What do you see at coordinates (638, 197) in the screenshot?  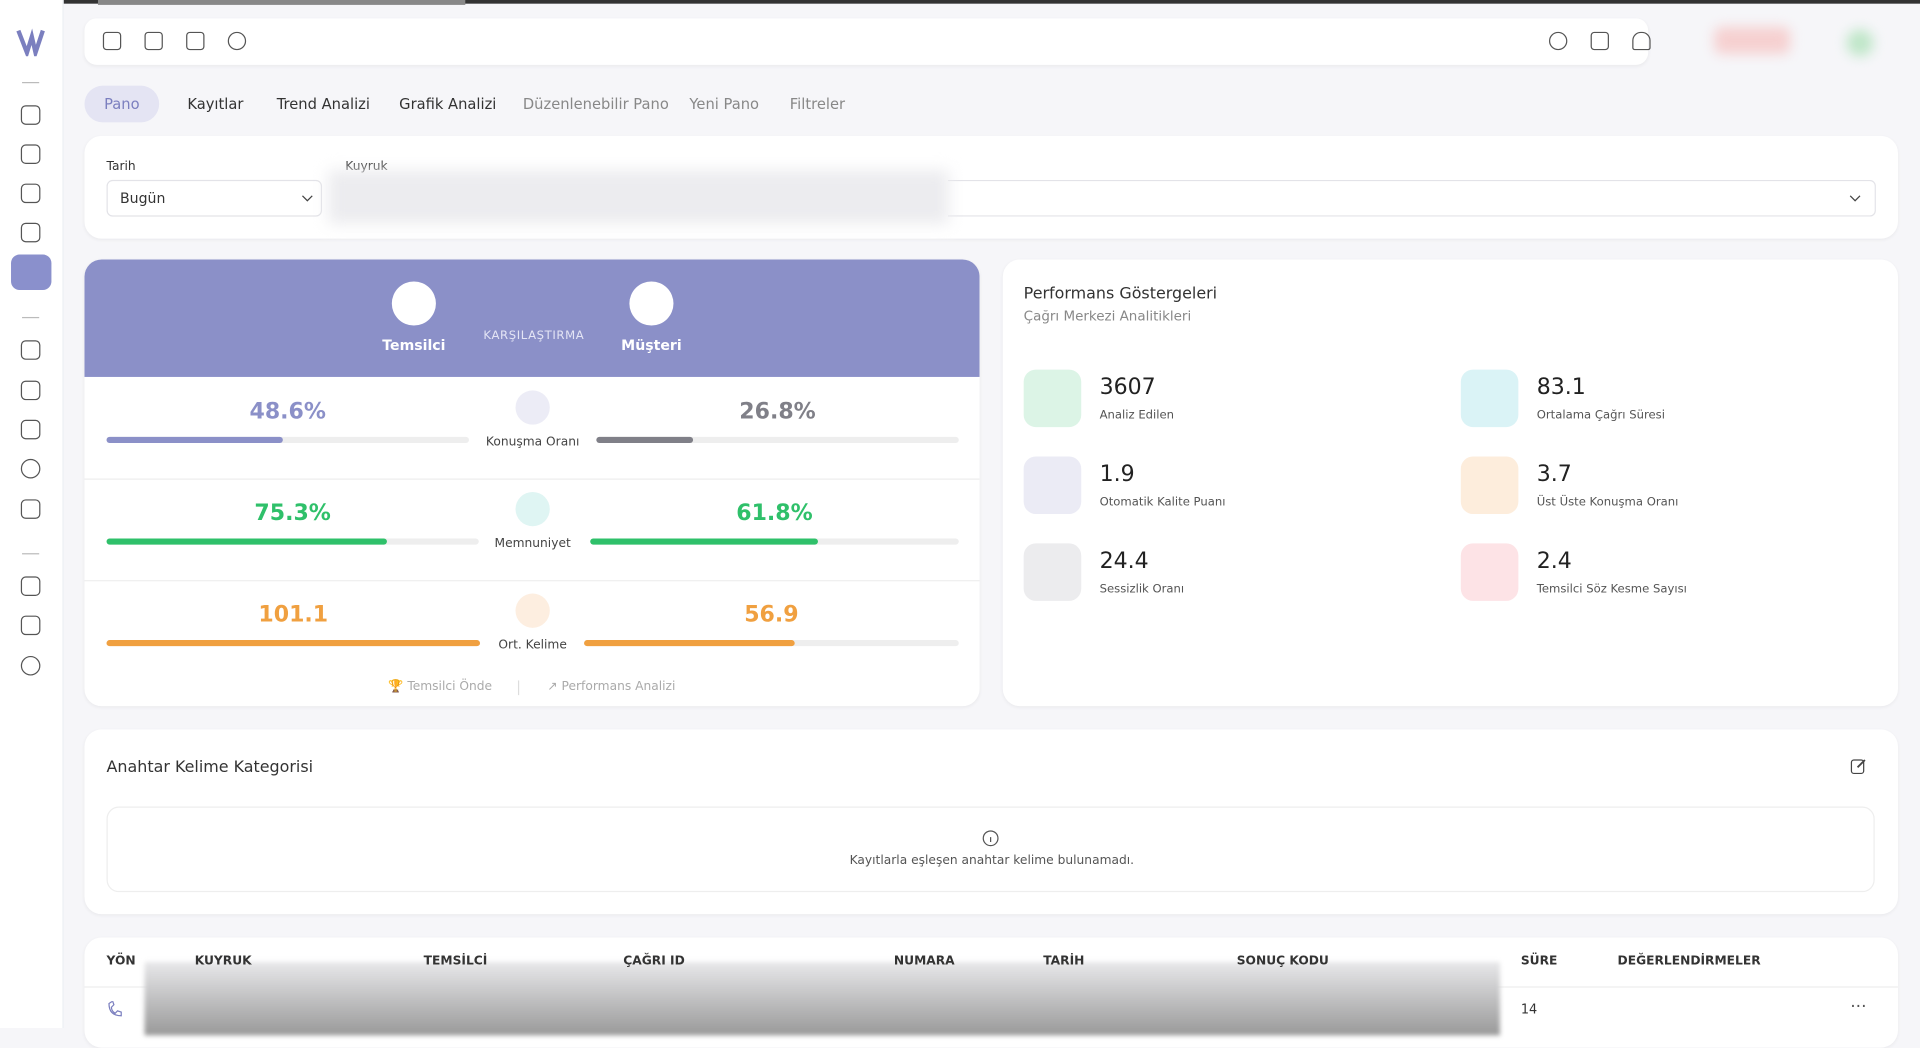 I see `blurred-queue` at bounding box center [638, 197].